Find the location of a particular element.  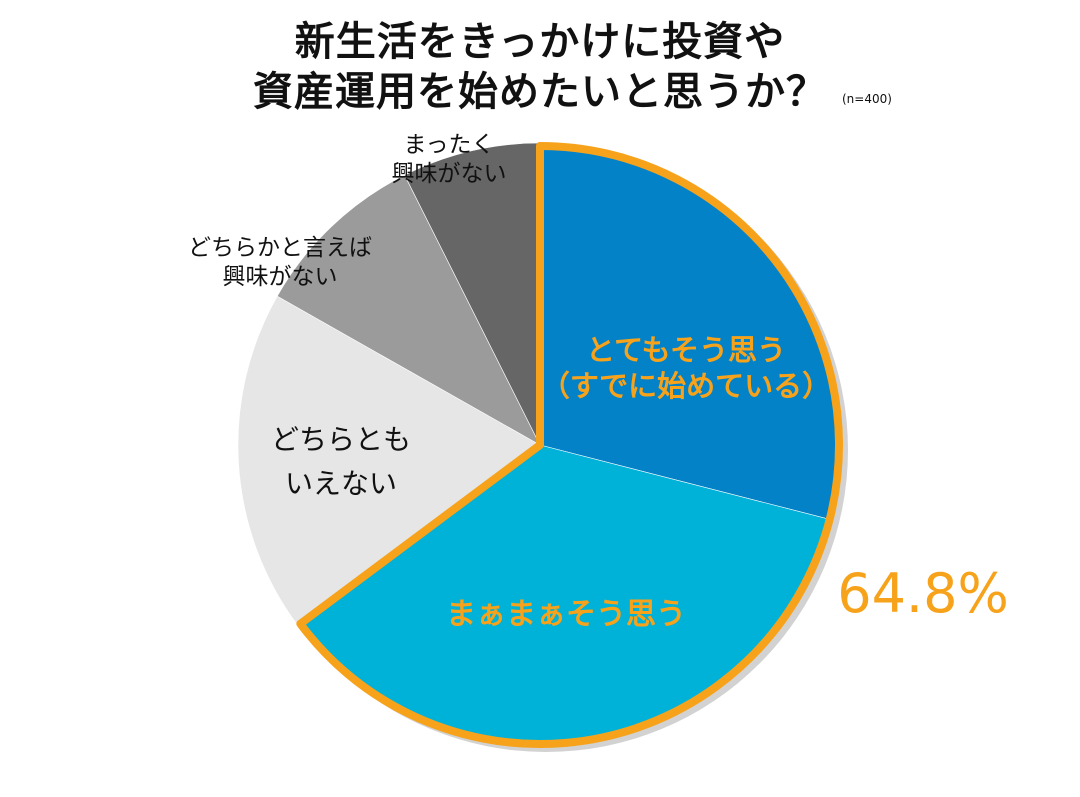

slice-label-somewhat-uninterested-line1: どちらかと言えば is located at coordinates (280, 248).